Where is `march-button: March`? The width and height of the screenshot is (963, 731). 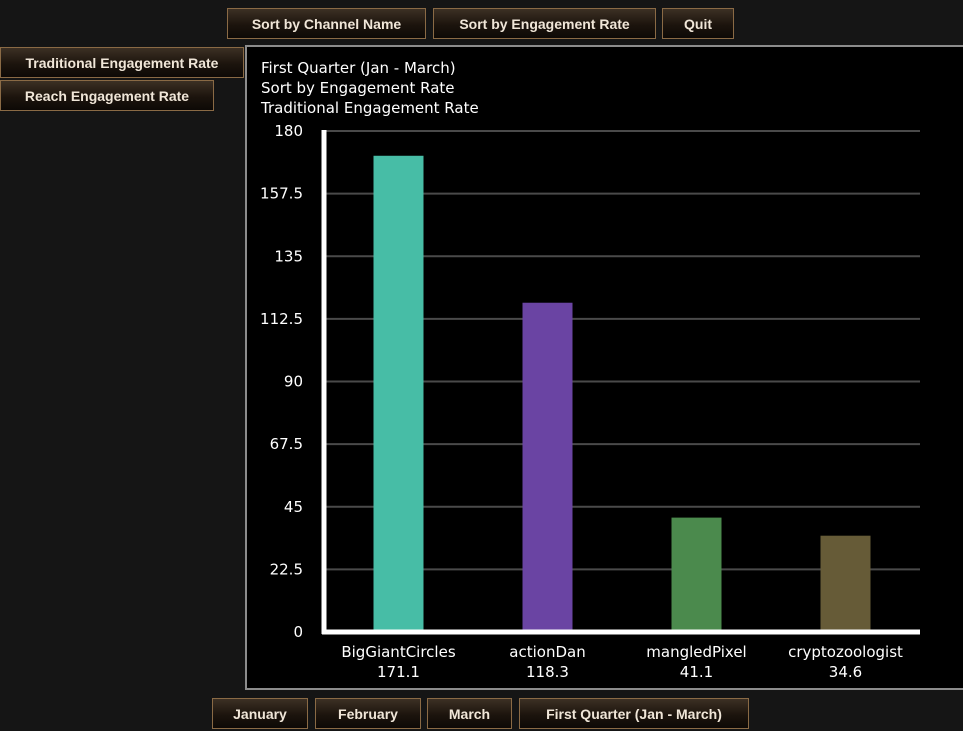
march-button: March is located at coordinates (469, 713).